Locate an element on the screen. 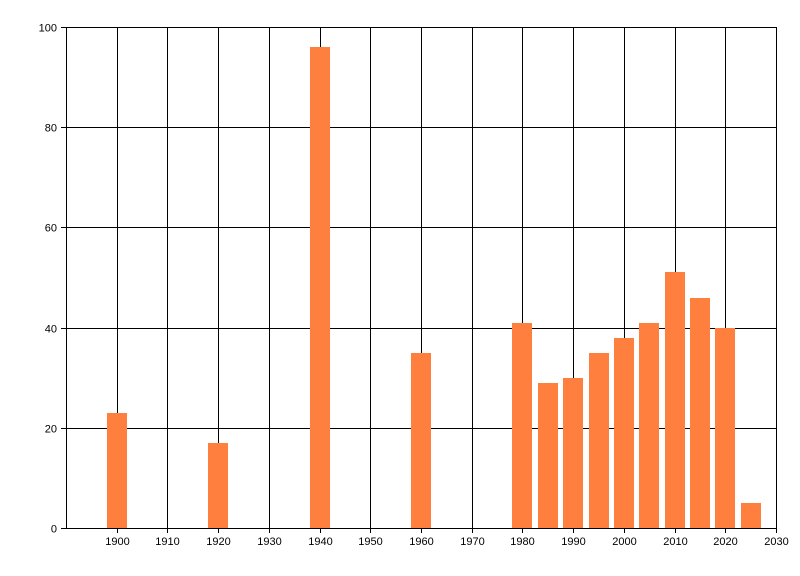  x-tick-label: 2010 is located at coordinates (675, 542).